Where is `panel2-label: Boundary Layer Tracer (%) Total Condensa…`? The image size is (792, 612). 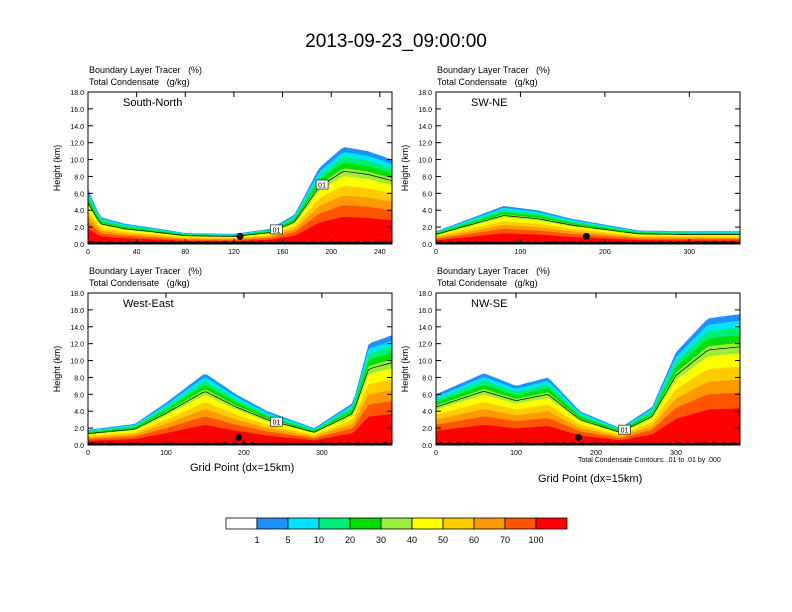 panel2-label: Boundary Layer Tracer (%) Total Condensa… is located at coordinates (493, 76).